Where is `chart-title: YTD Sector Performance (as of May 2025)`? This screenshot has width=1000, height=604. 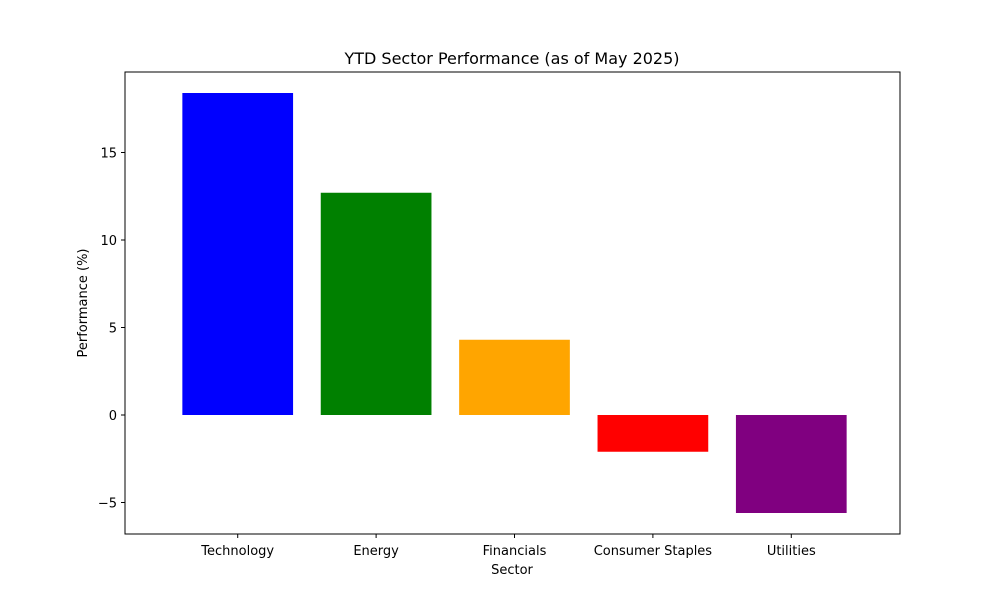
chart-title: YTD Sector Performance (as of May 2025) is located at coordinates (511, 58).